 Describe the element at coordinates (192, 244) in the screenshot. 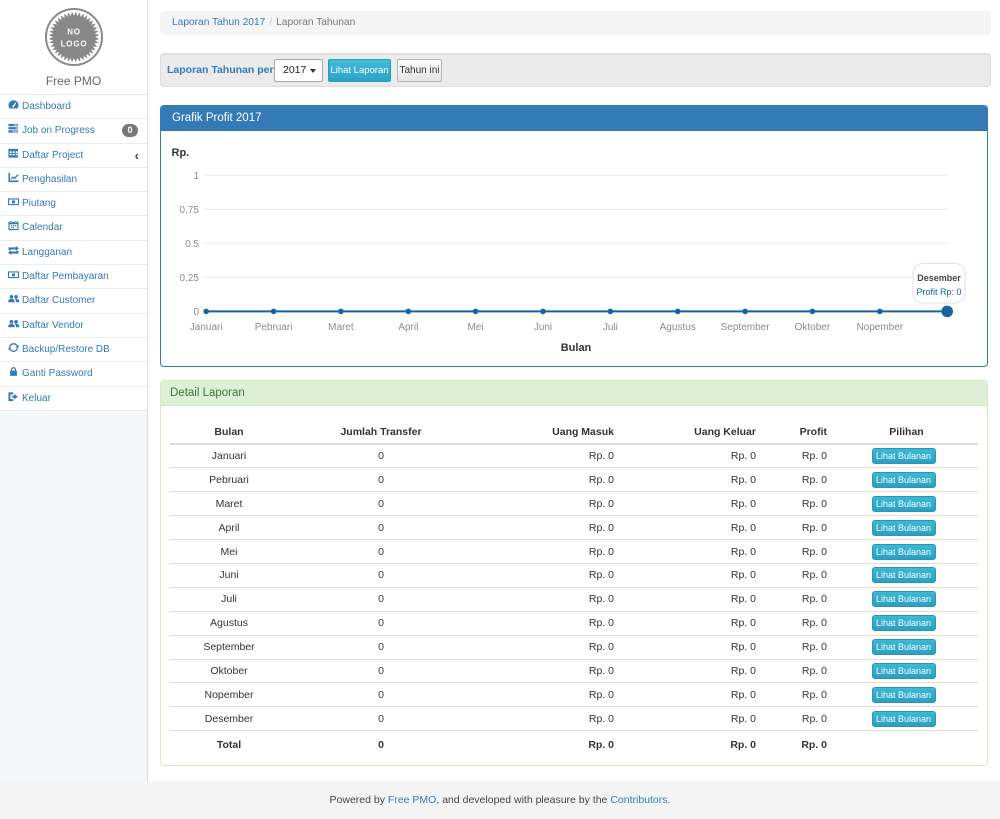

I see `svg-text: 0.5` at that location.